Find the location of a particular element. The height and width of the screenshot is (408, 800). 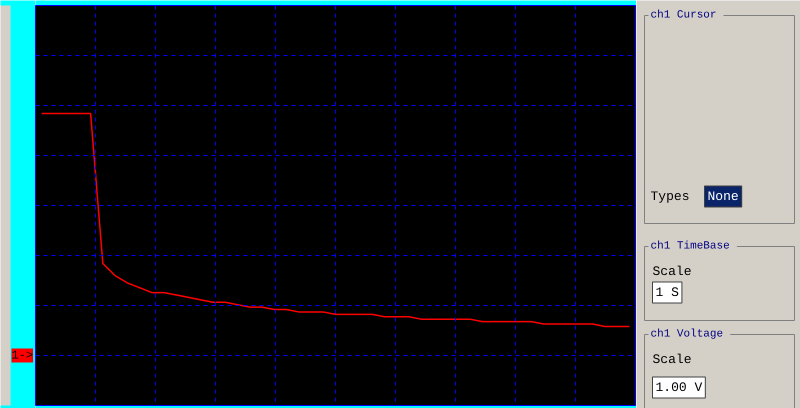

text: ch1 Cursor is located at coordinates (683, 16).